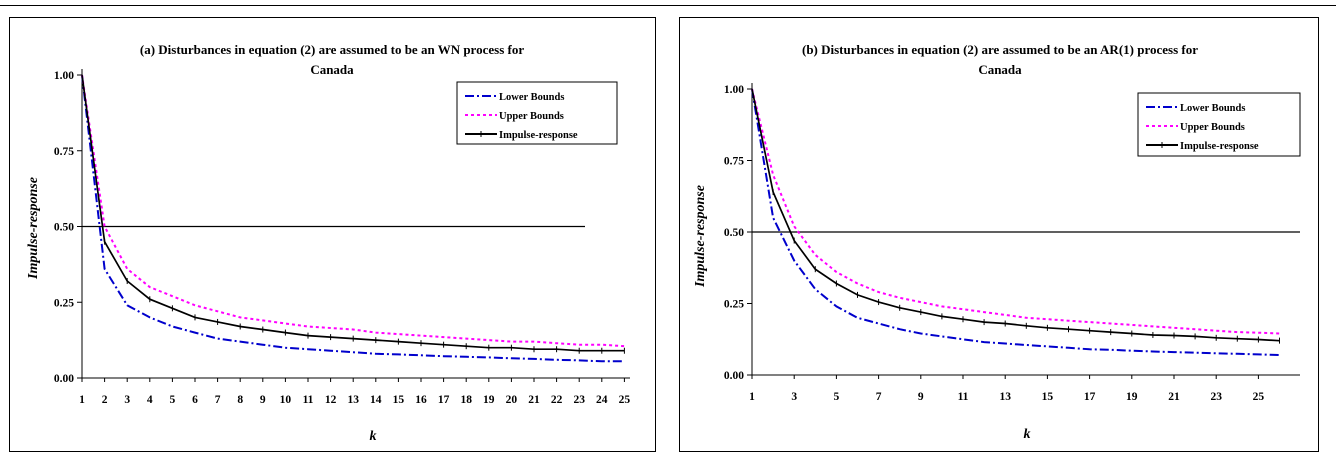 The width and height of the screenshot is (1336, 456). Describe the element at coordinates (668, 5) in the screenshot. I see `top-rule` at that location.